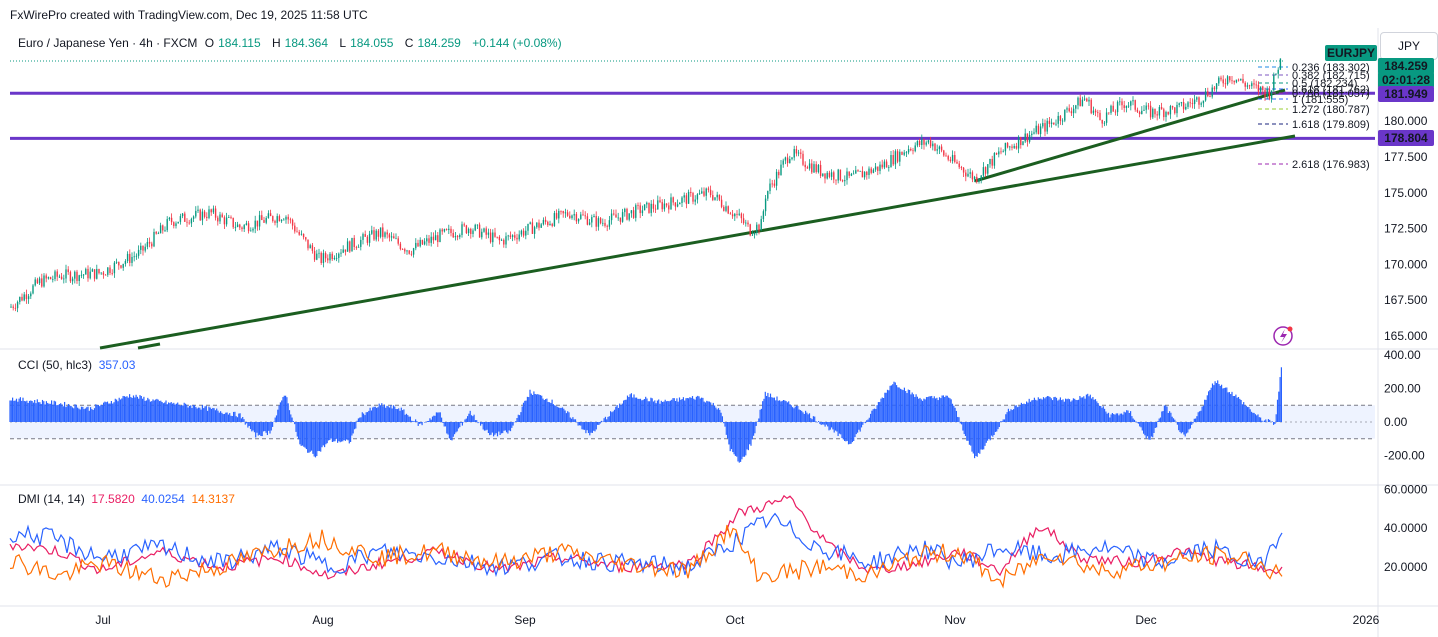 The image size is (1438, 637). What do you see at coordinates (1402, 389) in the screenshot?
I see `cci-tick-label: 200.00` at bounding box center [1402, 389].